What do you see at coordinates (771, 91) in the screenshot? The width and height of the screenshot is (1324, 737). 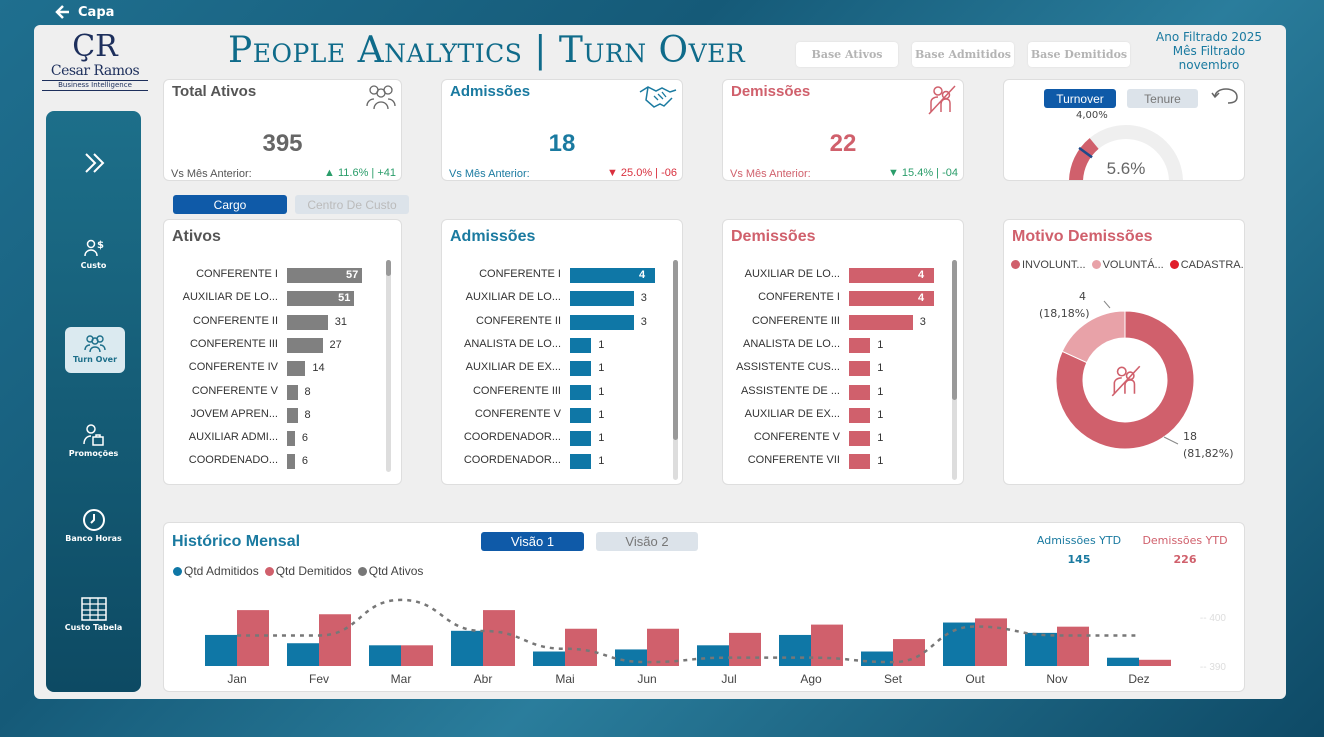 I see `kpi-title: Demissões` at bounding box center [771, 91].